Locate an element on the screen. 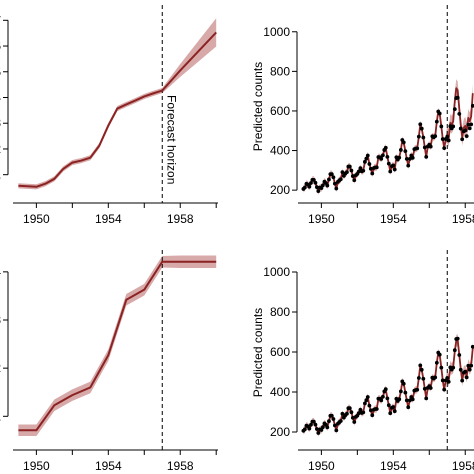  y-tick-label: 5 is located at coordinates (0, 72).